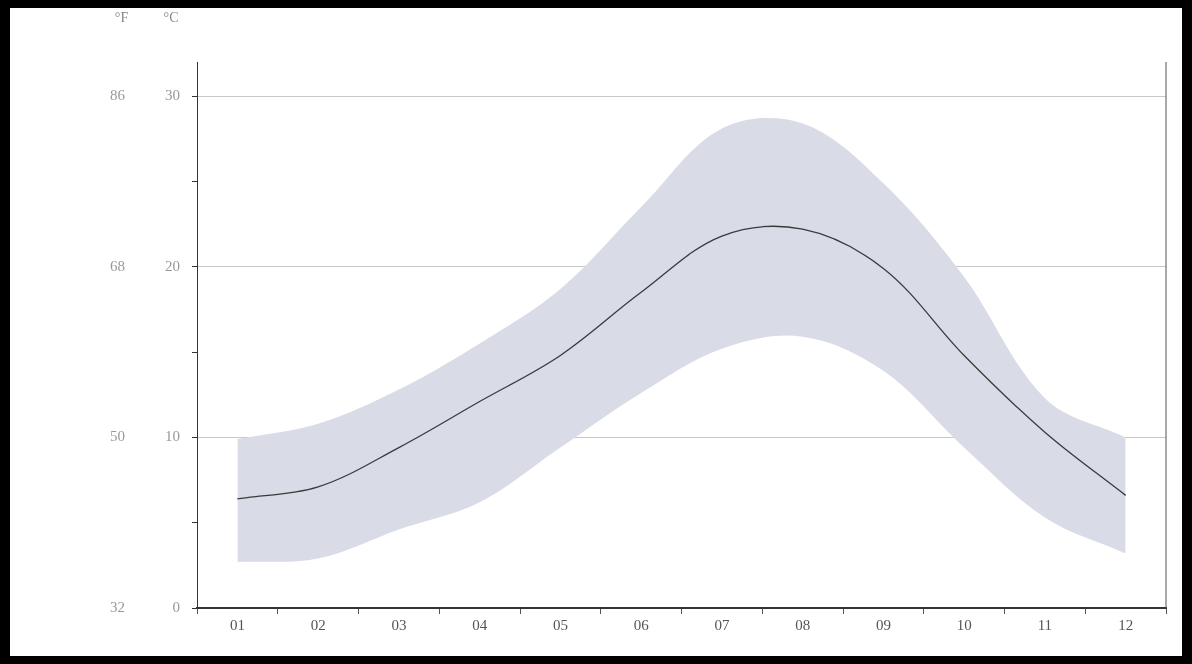  I want to click on x-tick-label: 08, so click(803, 624).